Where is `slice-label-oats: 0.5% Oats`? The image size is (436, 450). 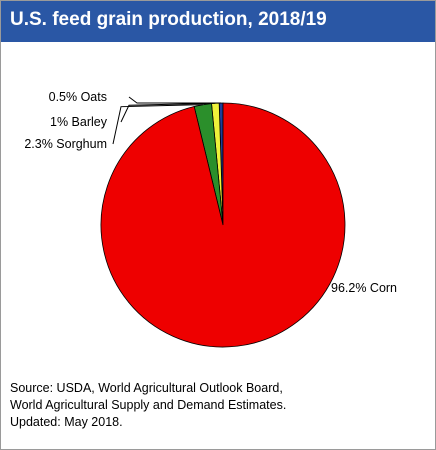 slice-label-oats: 0.5% Oats is located at coordinates (78, 97).